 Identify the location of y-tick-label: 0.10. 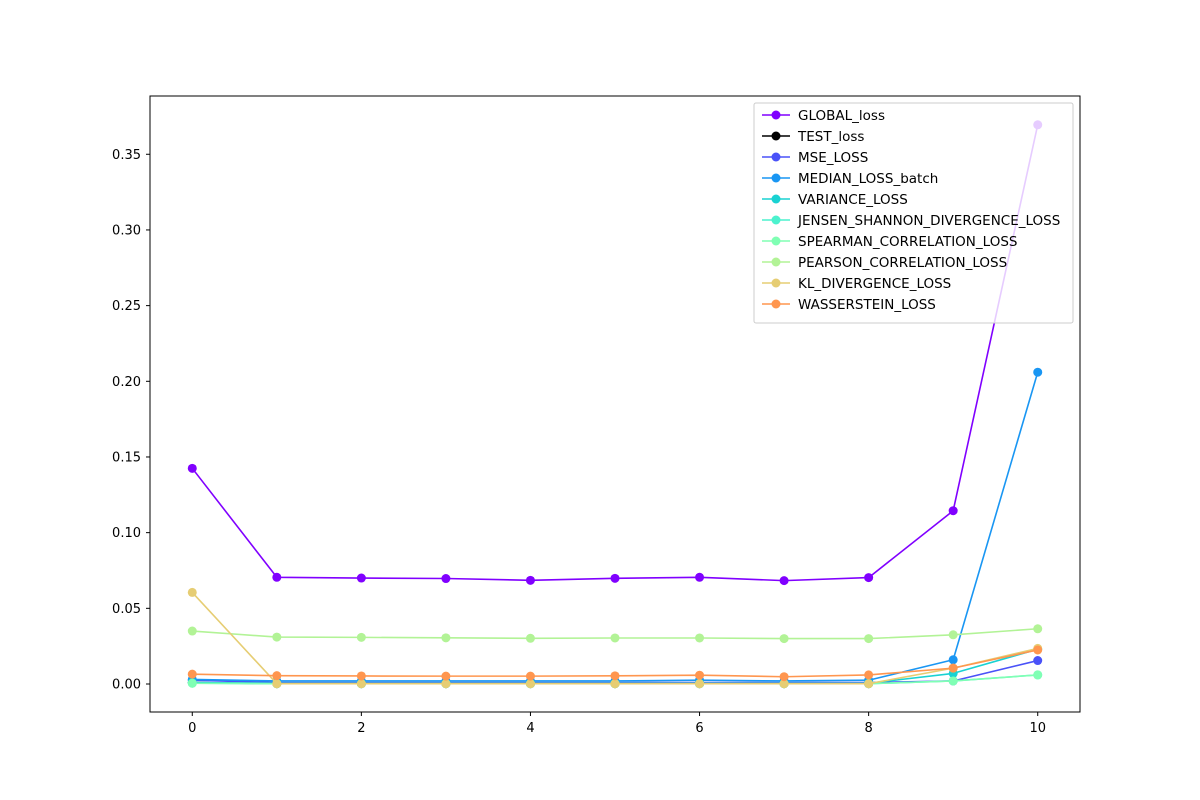
(126, 533).